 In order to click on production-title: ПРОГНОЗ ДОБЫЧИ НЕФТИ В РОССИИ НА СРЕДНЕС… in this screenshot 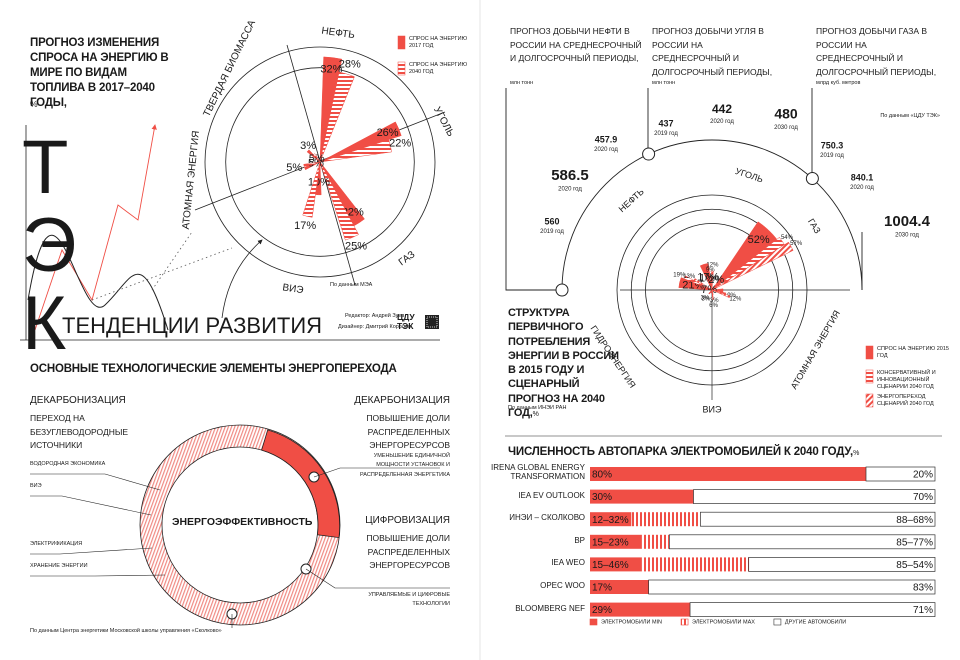, I will do `click(576, 45)`.